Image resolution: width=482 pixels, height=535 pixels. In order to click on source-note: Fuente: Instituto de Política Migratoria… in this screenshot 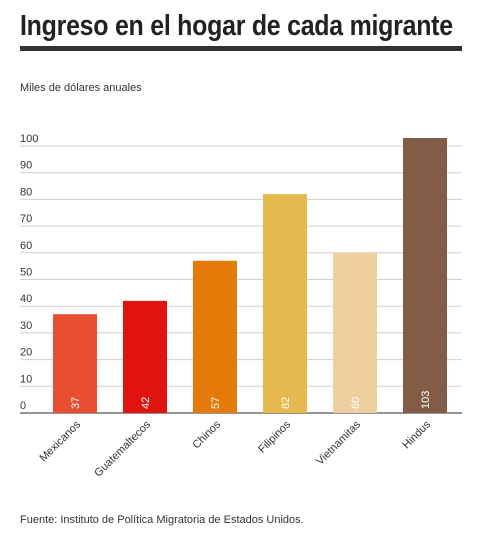, I will do `click(162, 520)`.